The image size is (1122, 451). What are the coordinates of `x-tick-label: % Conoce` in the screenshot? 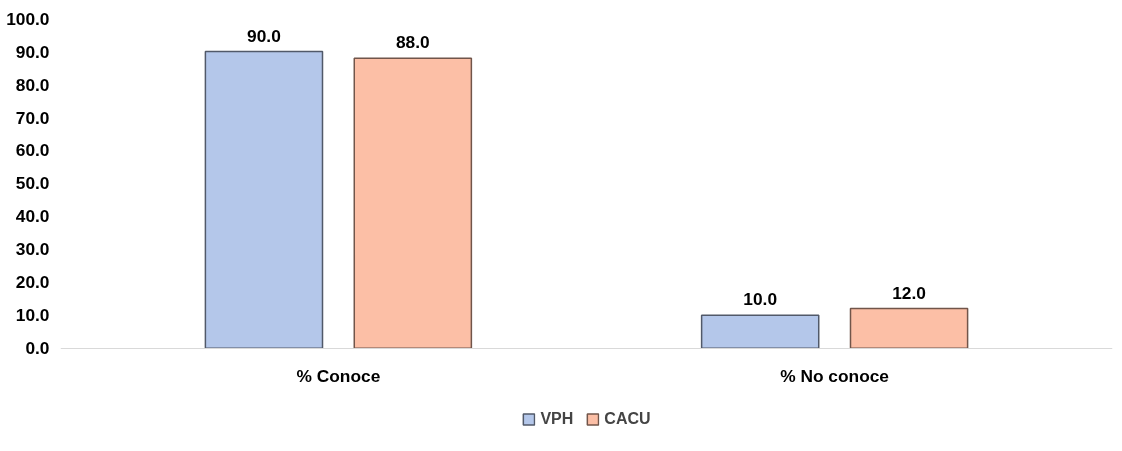 It's located at (338, 376).